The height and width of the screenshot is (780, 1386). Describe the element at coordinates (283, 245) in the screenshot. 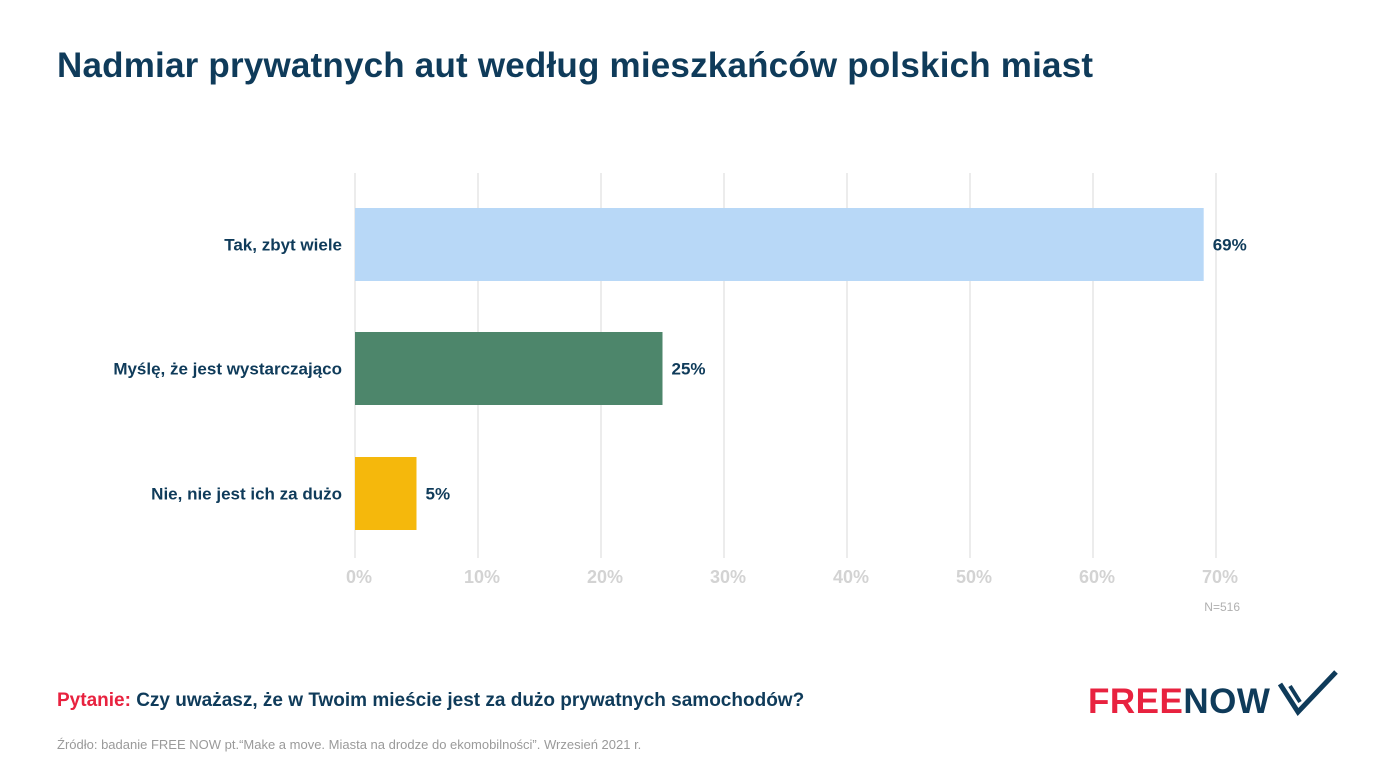

I see `category-label: Tak, zbyt wiele` at that location.